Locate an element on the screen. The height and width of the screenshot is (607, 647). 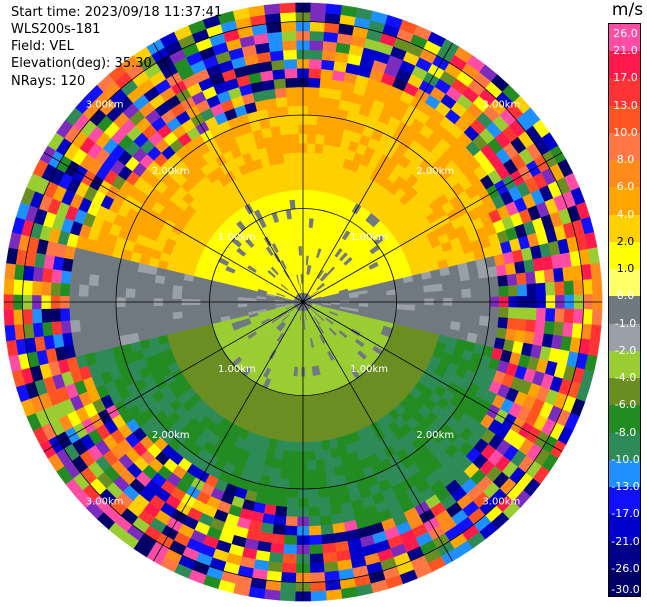
colorbar-tick-label: 26.0 is located at coordinates (625, 33).